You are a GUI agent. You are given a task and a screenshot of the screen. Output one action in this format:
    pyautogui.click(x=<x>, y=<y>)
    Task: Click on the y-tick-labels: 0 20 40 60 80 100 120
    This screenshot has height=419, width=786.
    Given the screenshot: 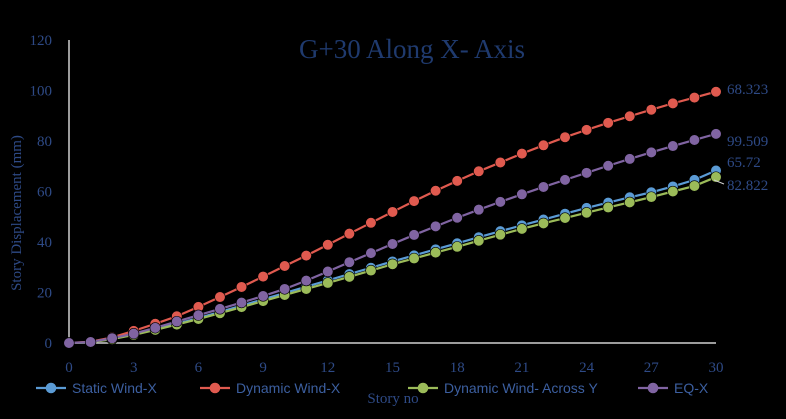 What is the action you would take?
    pyautogui.click(x=41, y=192)
    